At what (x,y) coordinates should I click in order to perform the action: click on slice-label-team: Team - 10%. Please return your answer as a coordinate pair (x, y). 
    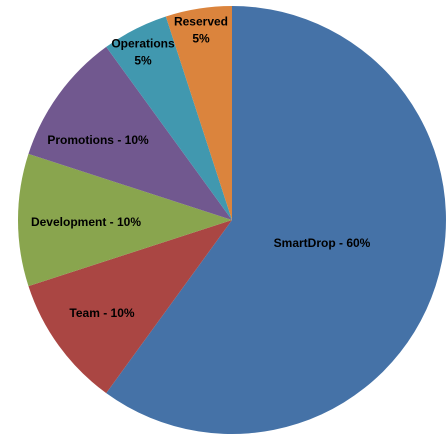
    Looking at the image, I should click on (101, 313).